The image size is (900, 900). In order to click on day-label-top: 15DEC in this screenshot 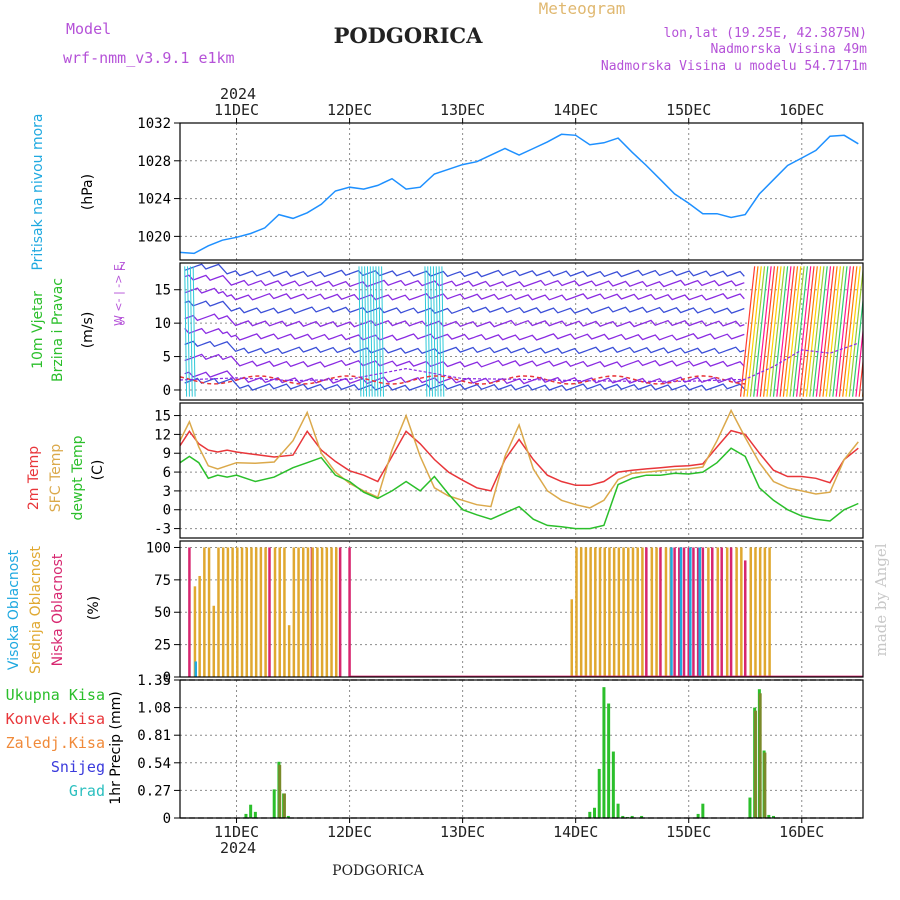, I will do `click(688, 110)`.